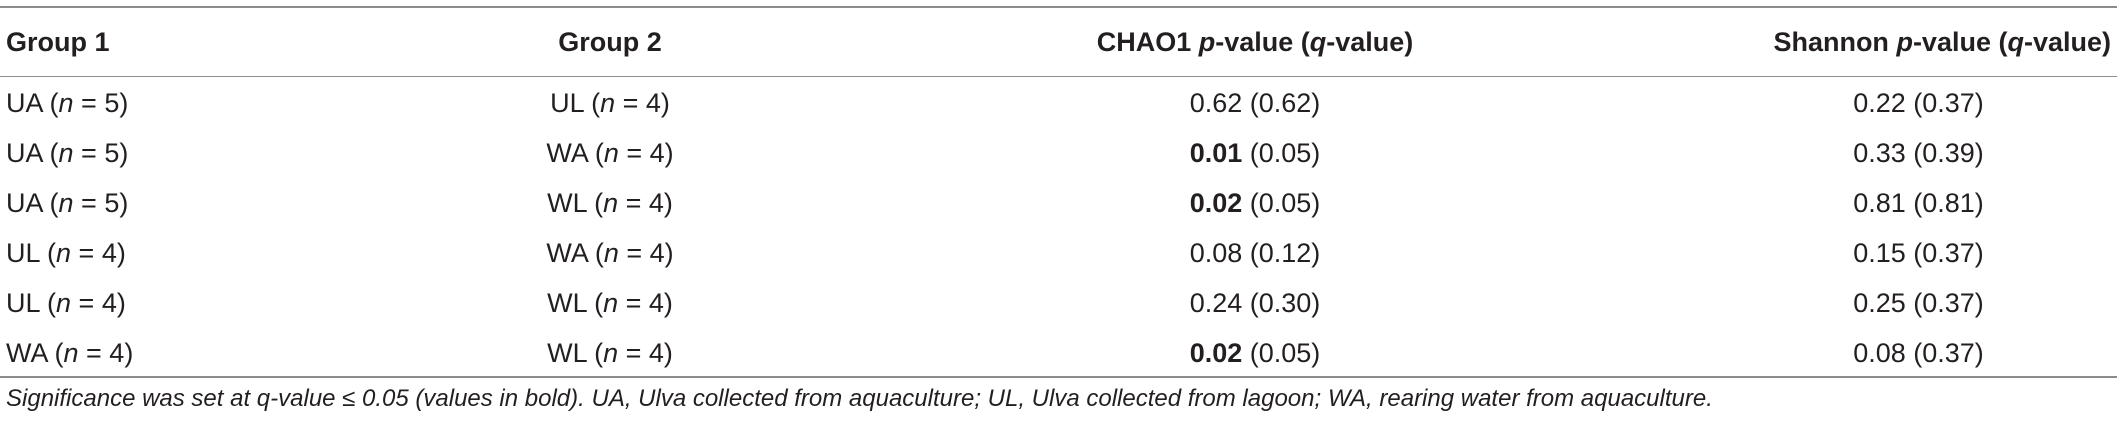  I want to click on header-chao1-suffix: -value), so click(1370, 41).